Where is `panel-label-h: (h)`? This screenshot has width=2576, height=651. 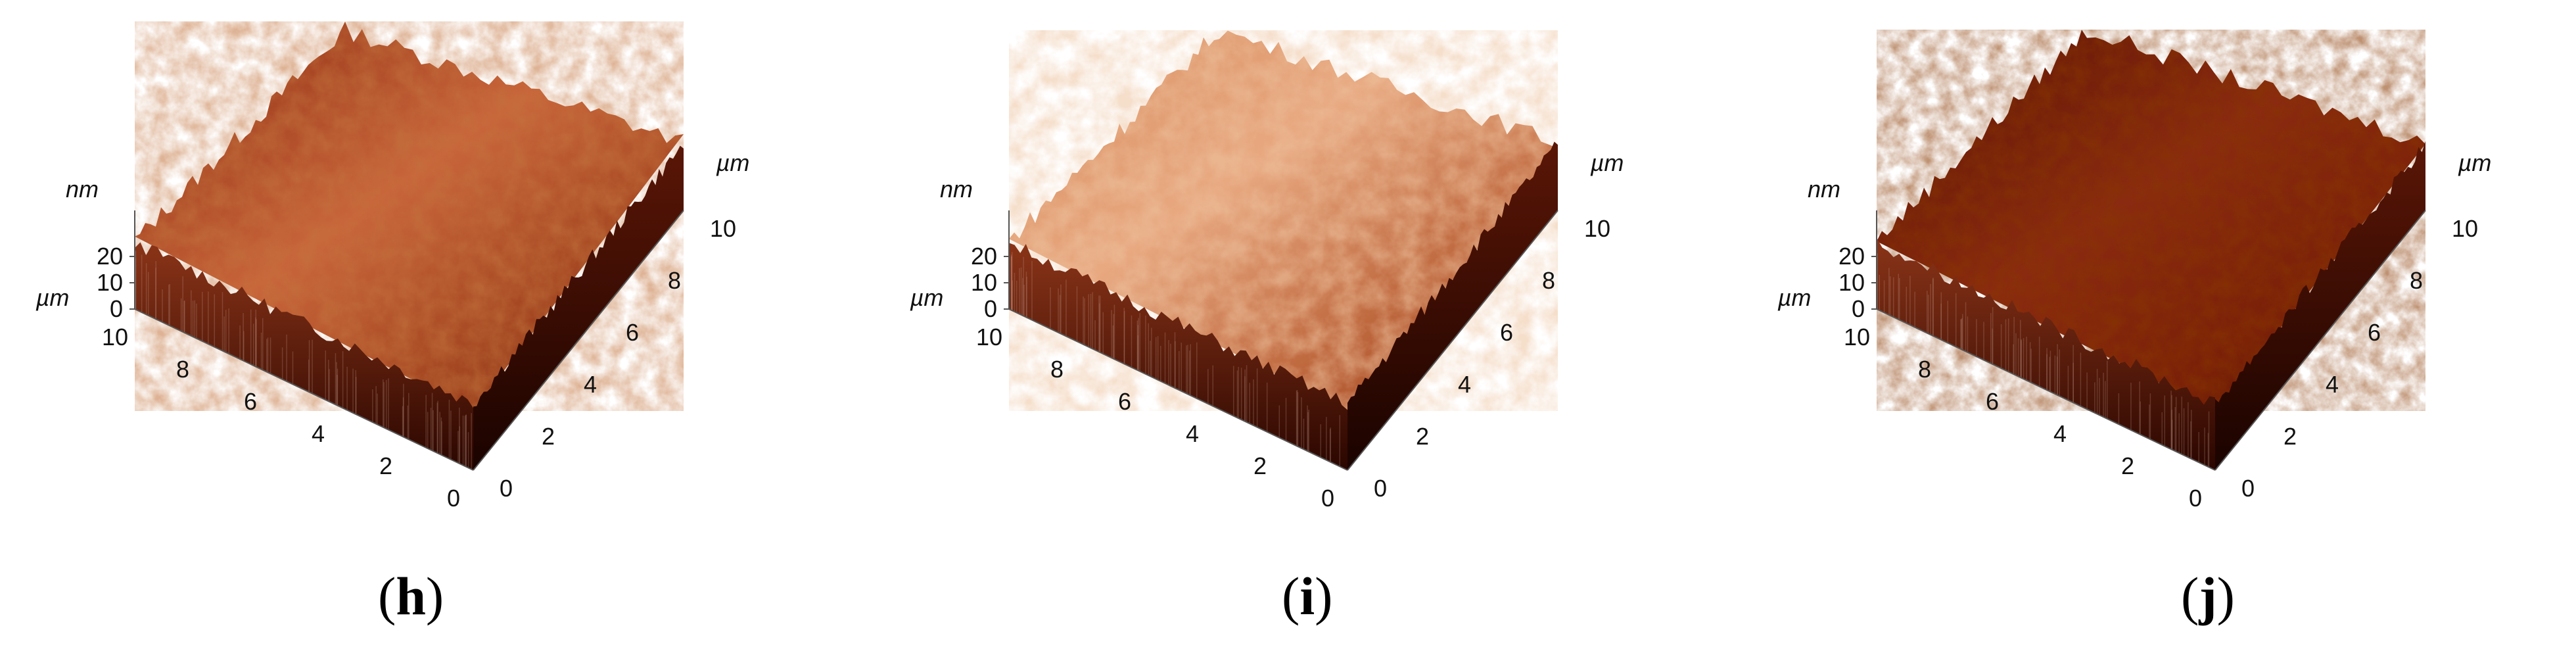 panel-label-h: (h) is located at coordinates (411, 596).